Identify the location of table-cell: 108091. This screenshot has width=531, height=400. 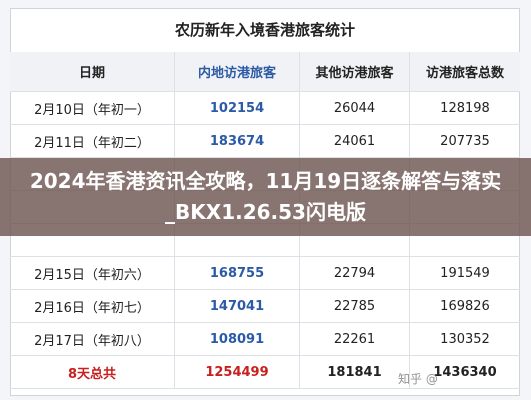
(237, 339).